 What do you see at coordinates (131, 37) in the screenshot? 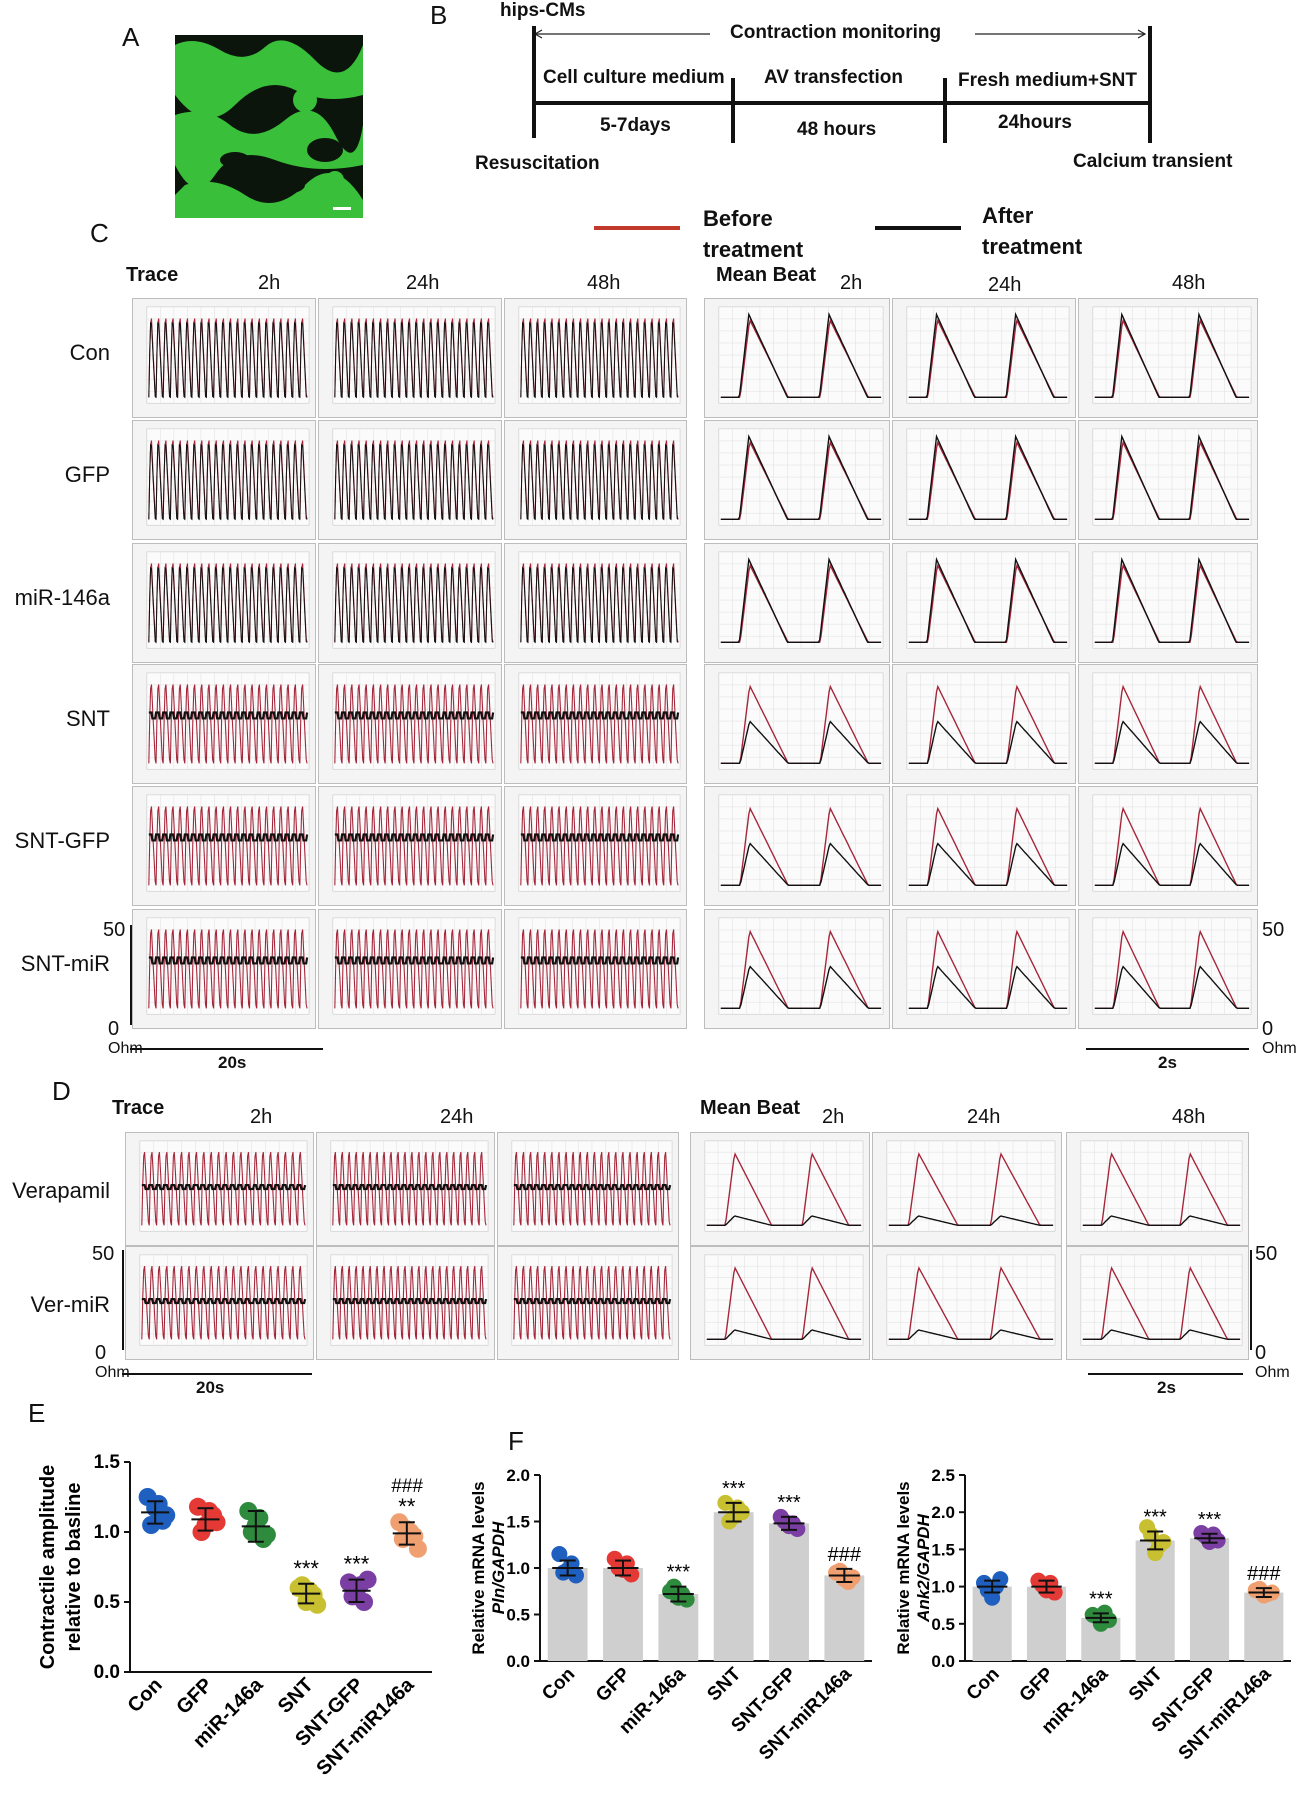
I see `panel-label-a: A` at bounding box center [131, 37].